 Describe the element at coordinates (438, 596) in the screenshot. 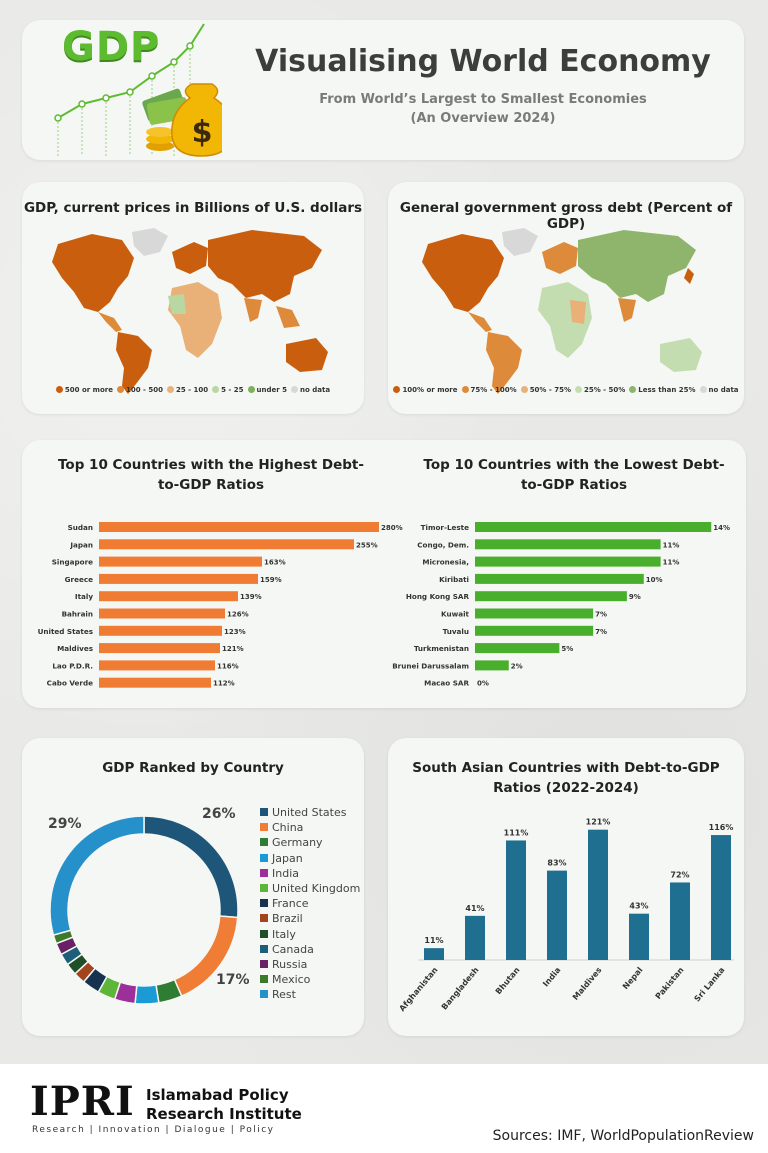

I see `lowest-debt-category-label: Hong Kong SAR` at that location.